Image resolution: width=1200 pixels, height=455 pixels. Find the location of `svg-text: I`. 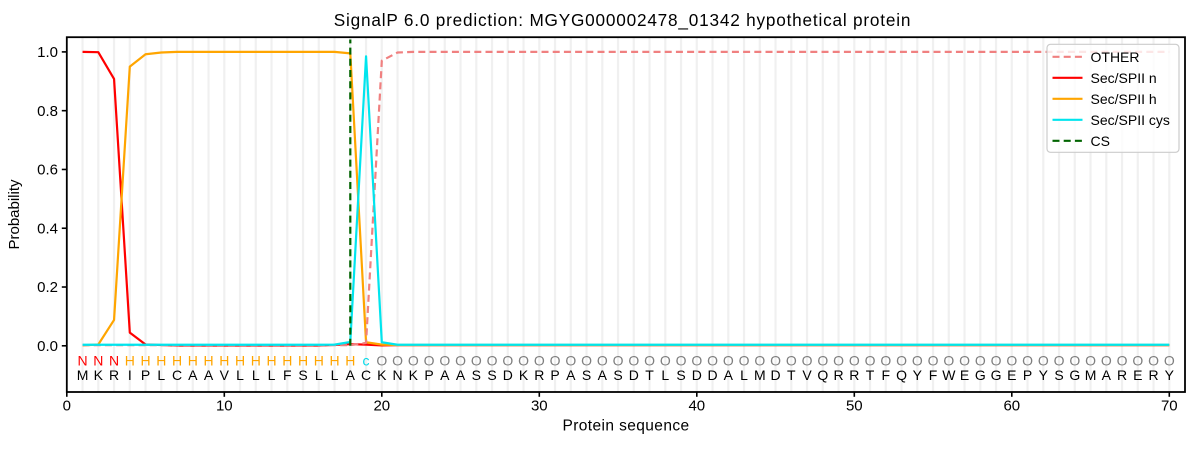

svg-text: I is located at coordinates (130, 375).